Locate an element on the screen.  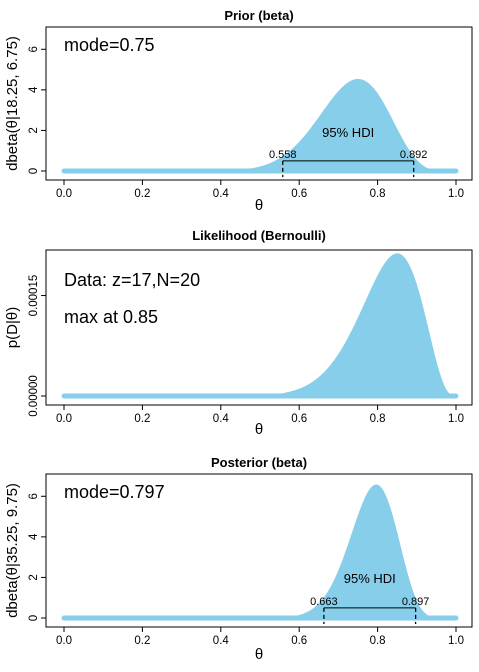
annotation: max at 0.85 is located at coordinates (111, 317).